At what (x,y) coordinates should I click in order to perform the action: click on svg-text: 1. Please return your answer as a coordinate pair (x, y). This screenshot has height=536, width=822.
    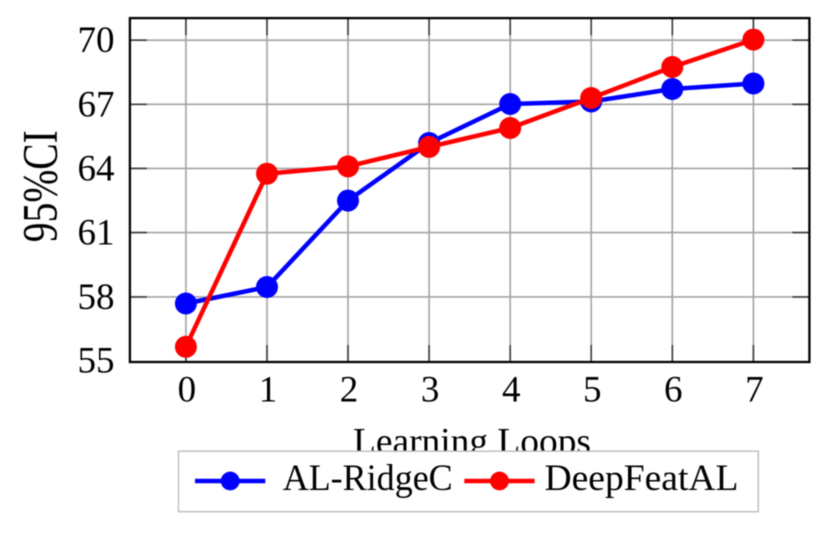
    Looking at the image, I should click on (268, 390).